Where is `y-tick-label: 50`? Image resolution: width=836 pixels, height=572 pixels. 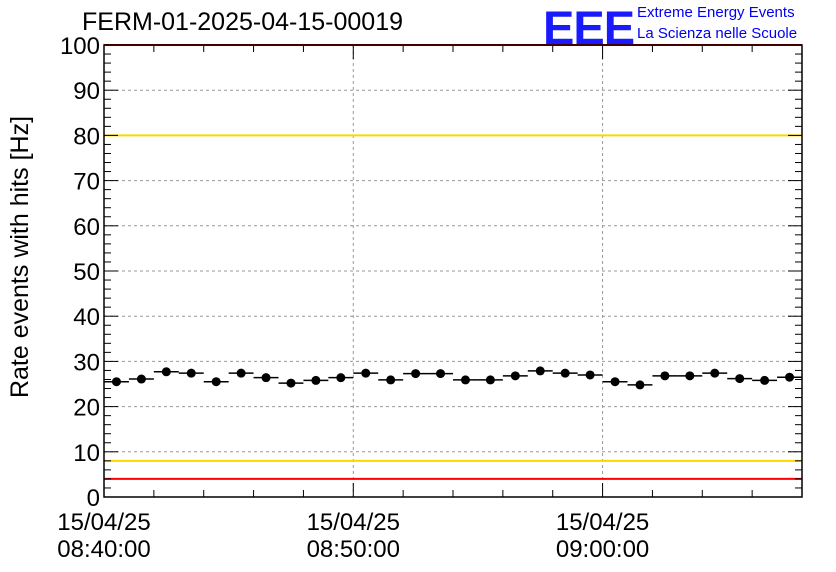 y-tick-label: 50 is located at coordinates (86, 272).